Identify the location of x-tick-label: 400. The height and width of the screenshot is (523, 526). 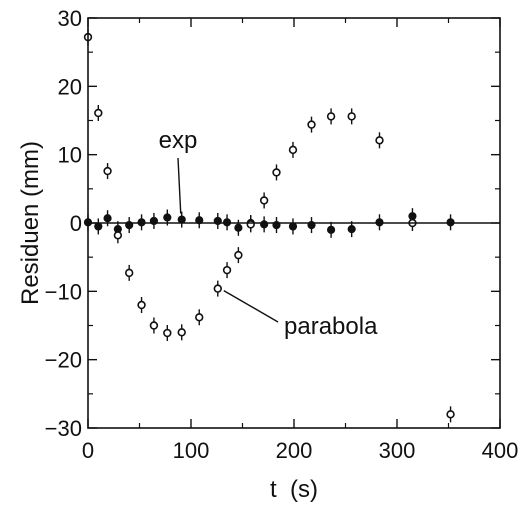
(500, 450).